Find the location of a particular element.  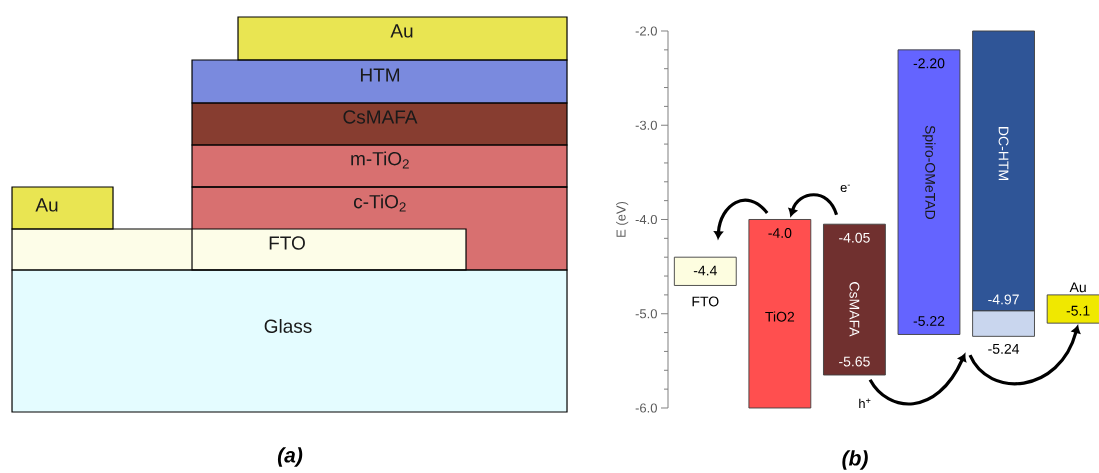

category-label: Au is located at coordinates (1077, 287).